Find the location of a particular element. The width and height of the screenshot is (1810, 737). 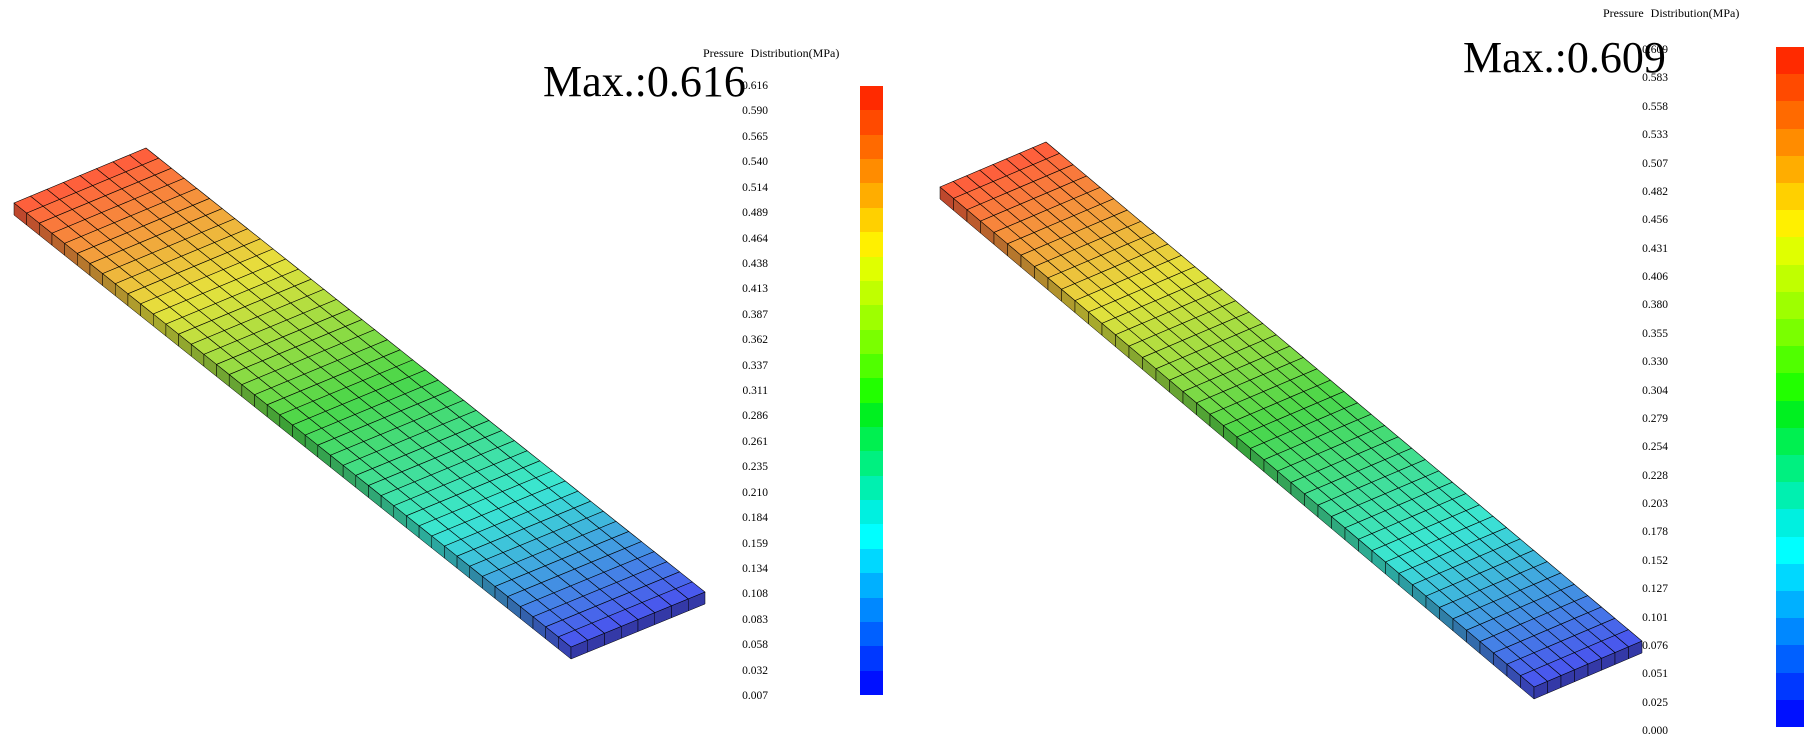

tick-label: 0.203 is located at coordinates (1655, 504).